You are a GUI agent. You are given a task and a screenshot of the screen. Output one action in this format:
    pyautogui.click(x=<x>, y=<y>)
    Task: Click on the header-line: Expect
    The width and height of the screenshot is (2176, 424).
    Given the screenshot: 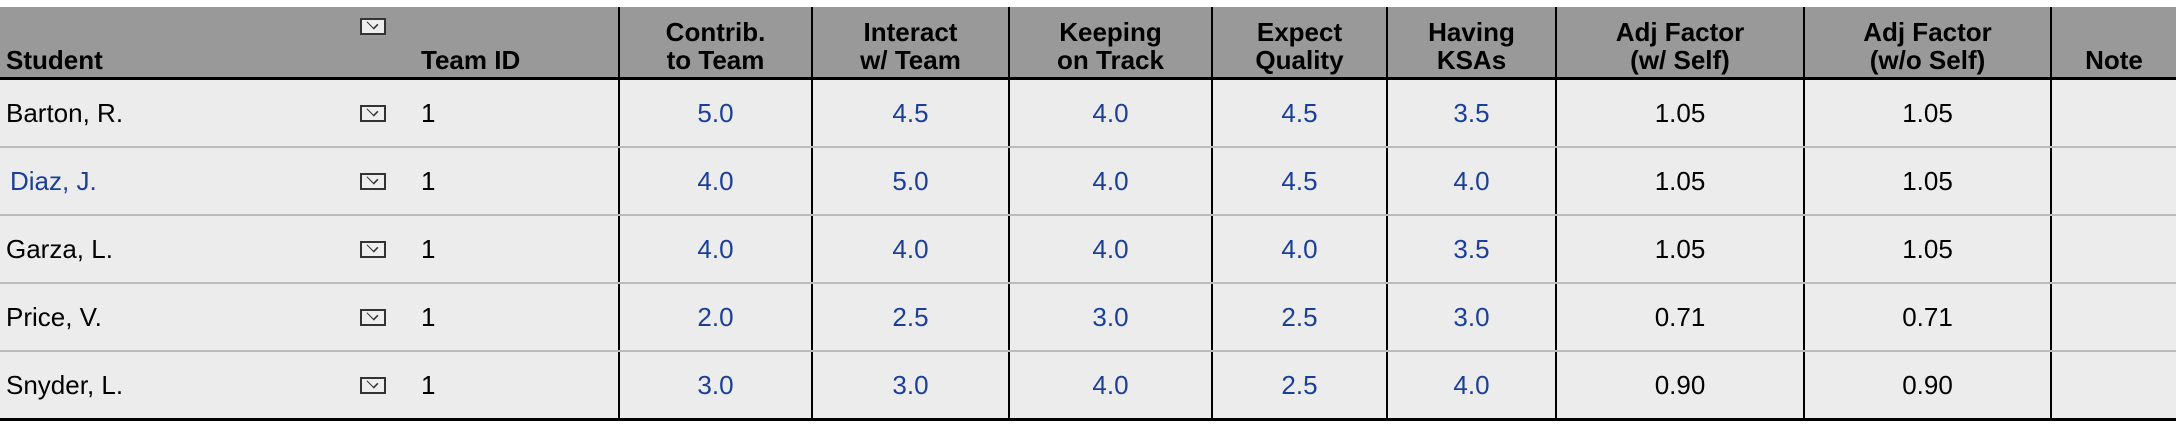 What is the action you would take?
    pyautogui.click(x=1299, y=32)
    